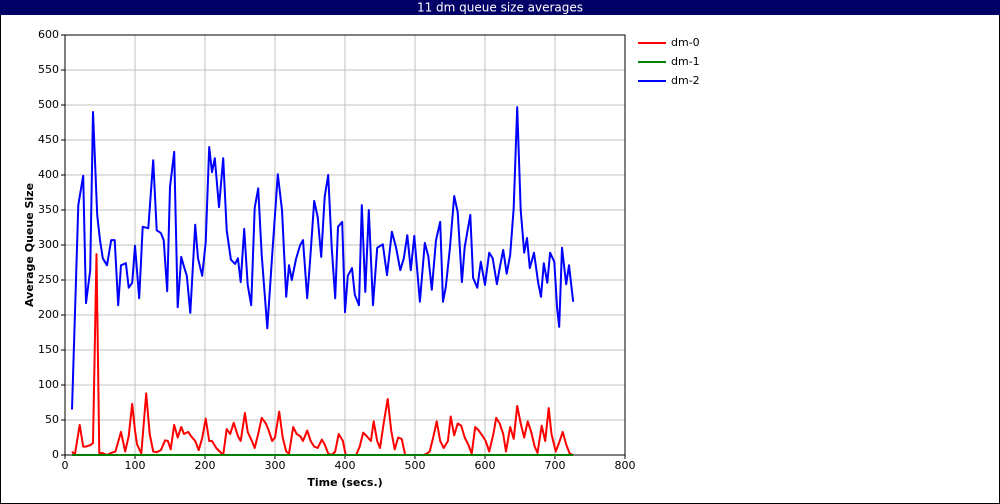 Image resolution: width=1000 pixels, height=504 pixels. What do you see at coordinates (48, 139) in the screenshot?
I see `y-tick-label: 450` at bounding box center [48, 139].